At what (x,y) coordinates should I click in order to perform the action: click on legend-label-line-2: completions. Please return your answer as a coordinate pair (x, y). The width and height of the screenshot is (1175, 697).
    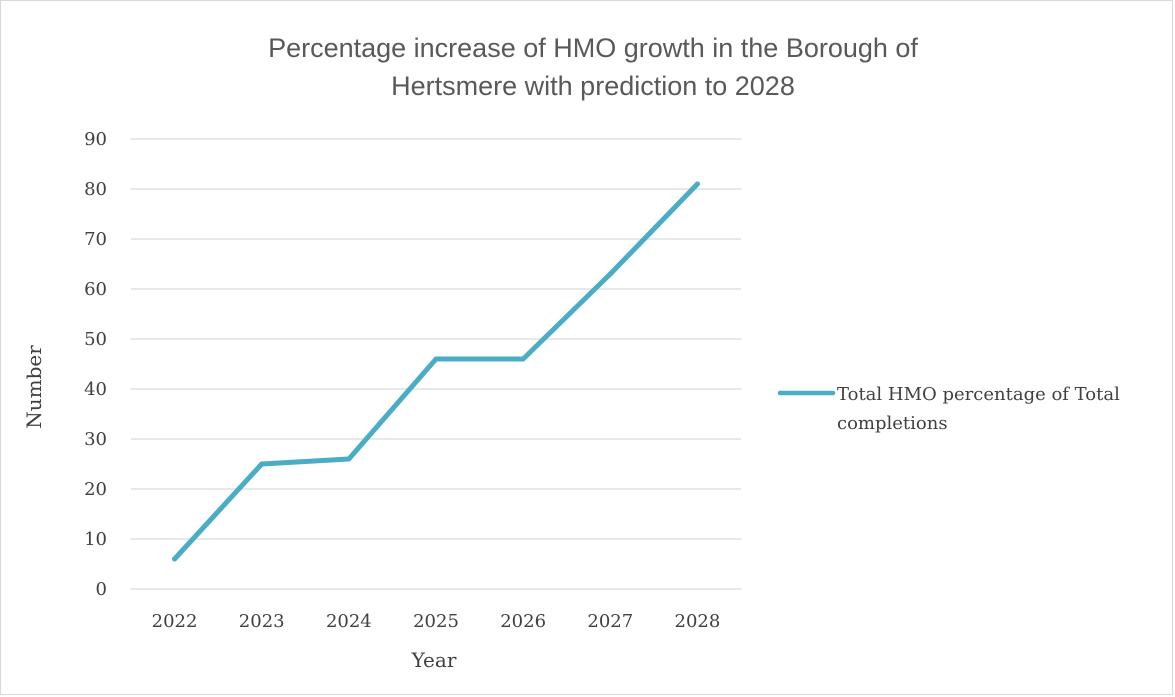
    Looking at the image, I should click on (892, 423).